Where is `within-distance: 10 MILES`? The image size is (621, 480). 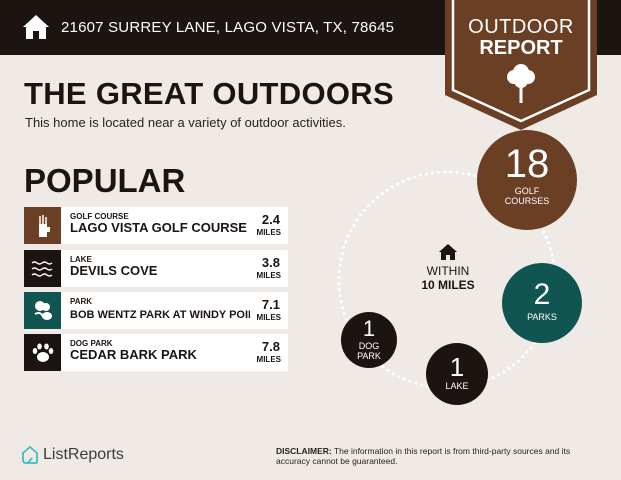
within-distance: 10 MILES is located at coordinates (448, 285).